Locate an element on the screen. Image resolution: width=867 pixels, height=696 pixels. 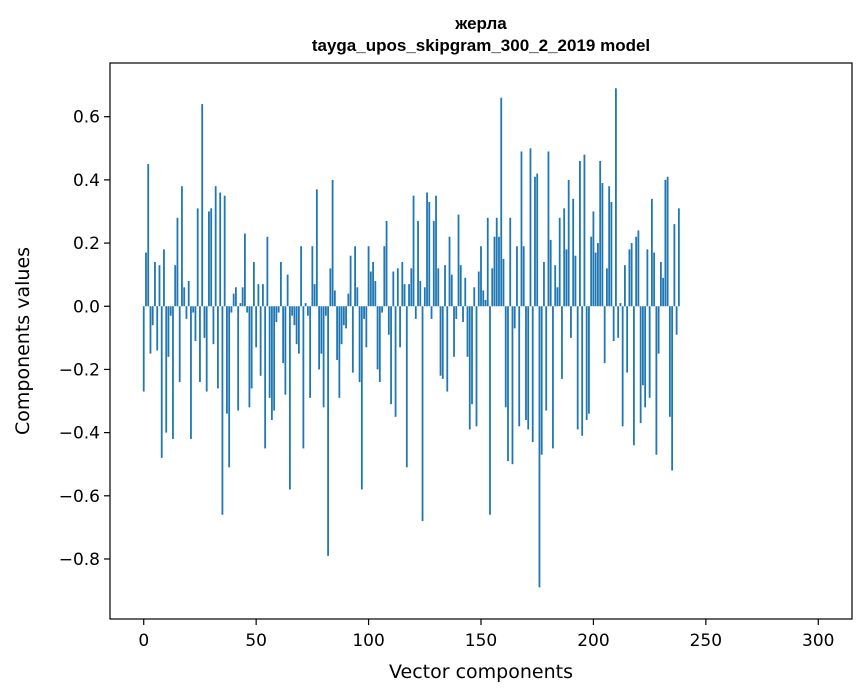
x-tick-label: 200 is located at coordinates (593, 641).